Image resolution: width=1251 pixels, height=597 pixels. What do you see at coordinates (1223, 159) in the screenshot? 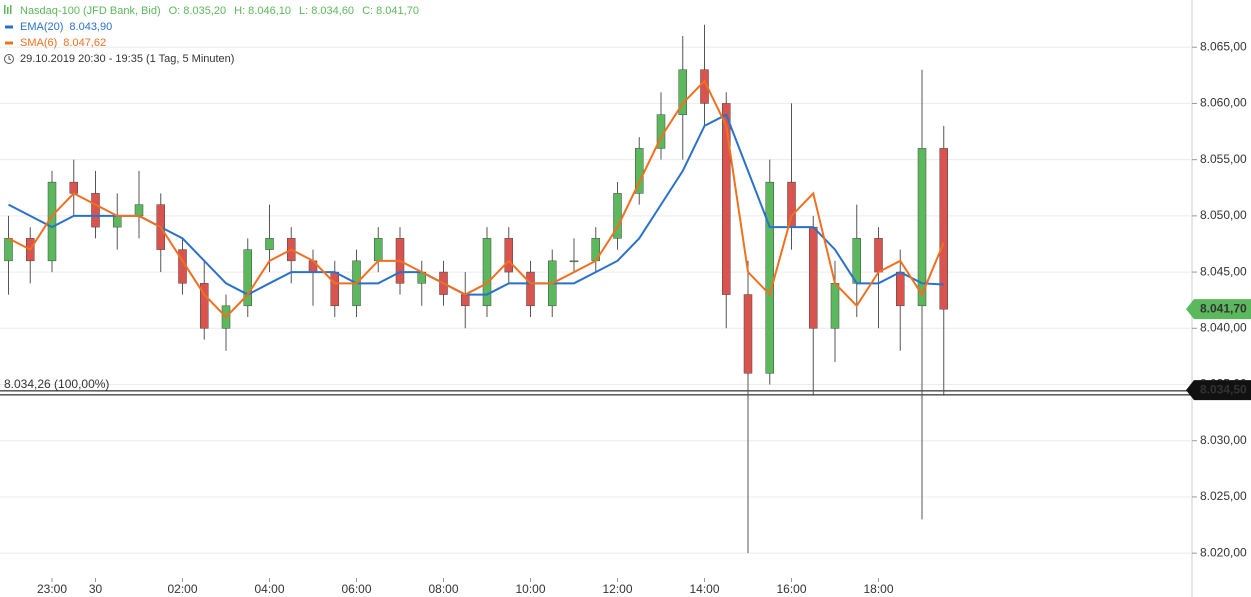
I see `y-tick-label: 8.055,00` at bounding box center [1223, 159].